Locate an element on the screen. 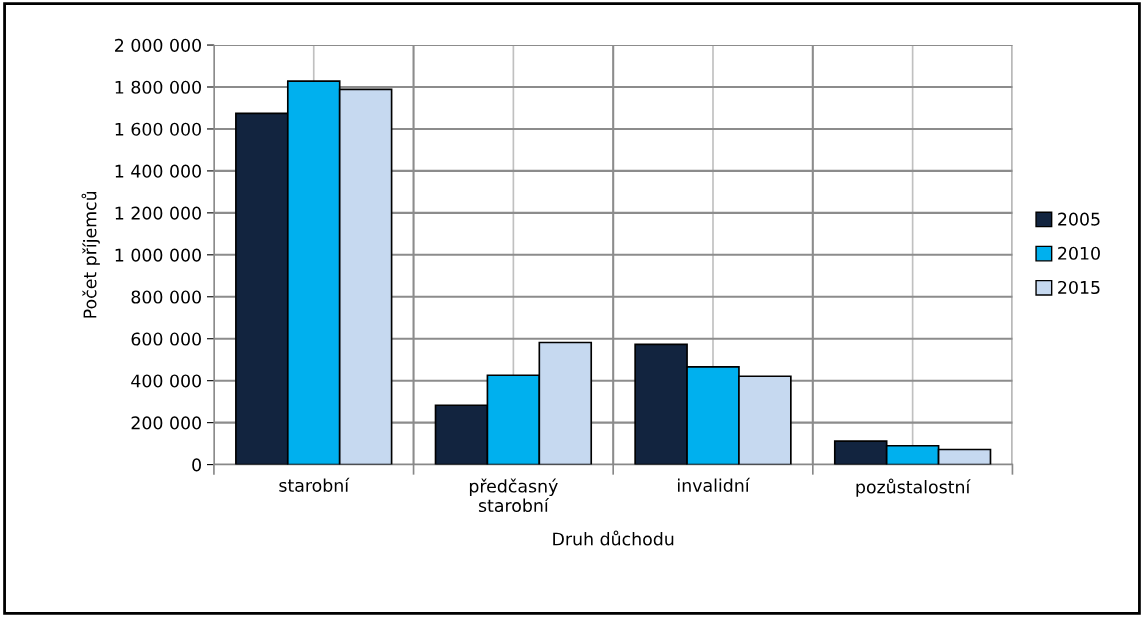  y-tick-label: 200 000 is located at coordinates (166, 423).